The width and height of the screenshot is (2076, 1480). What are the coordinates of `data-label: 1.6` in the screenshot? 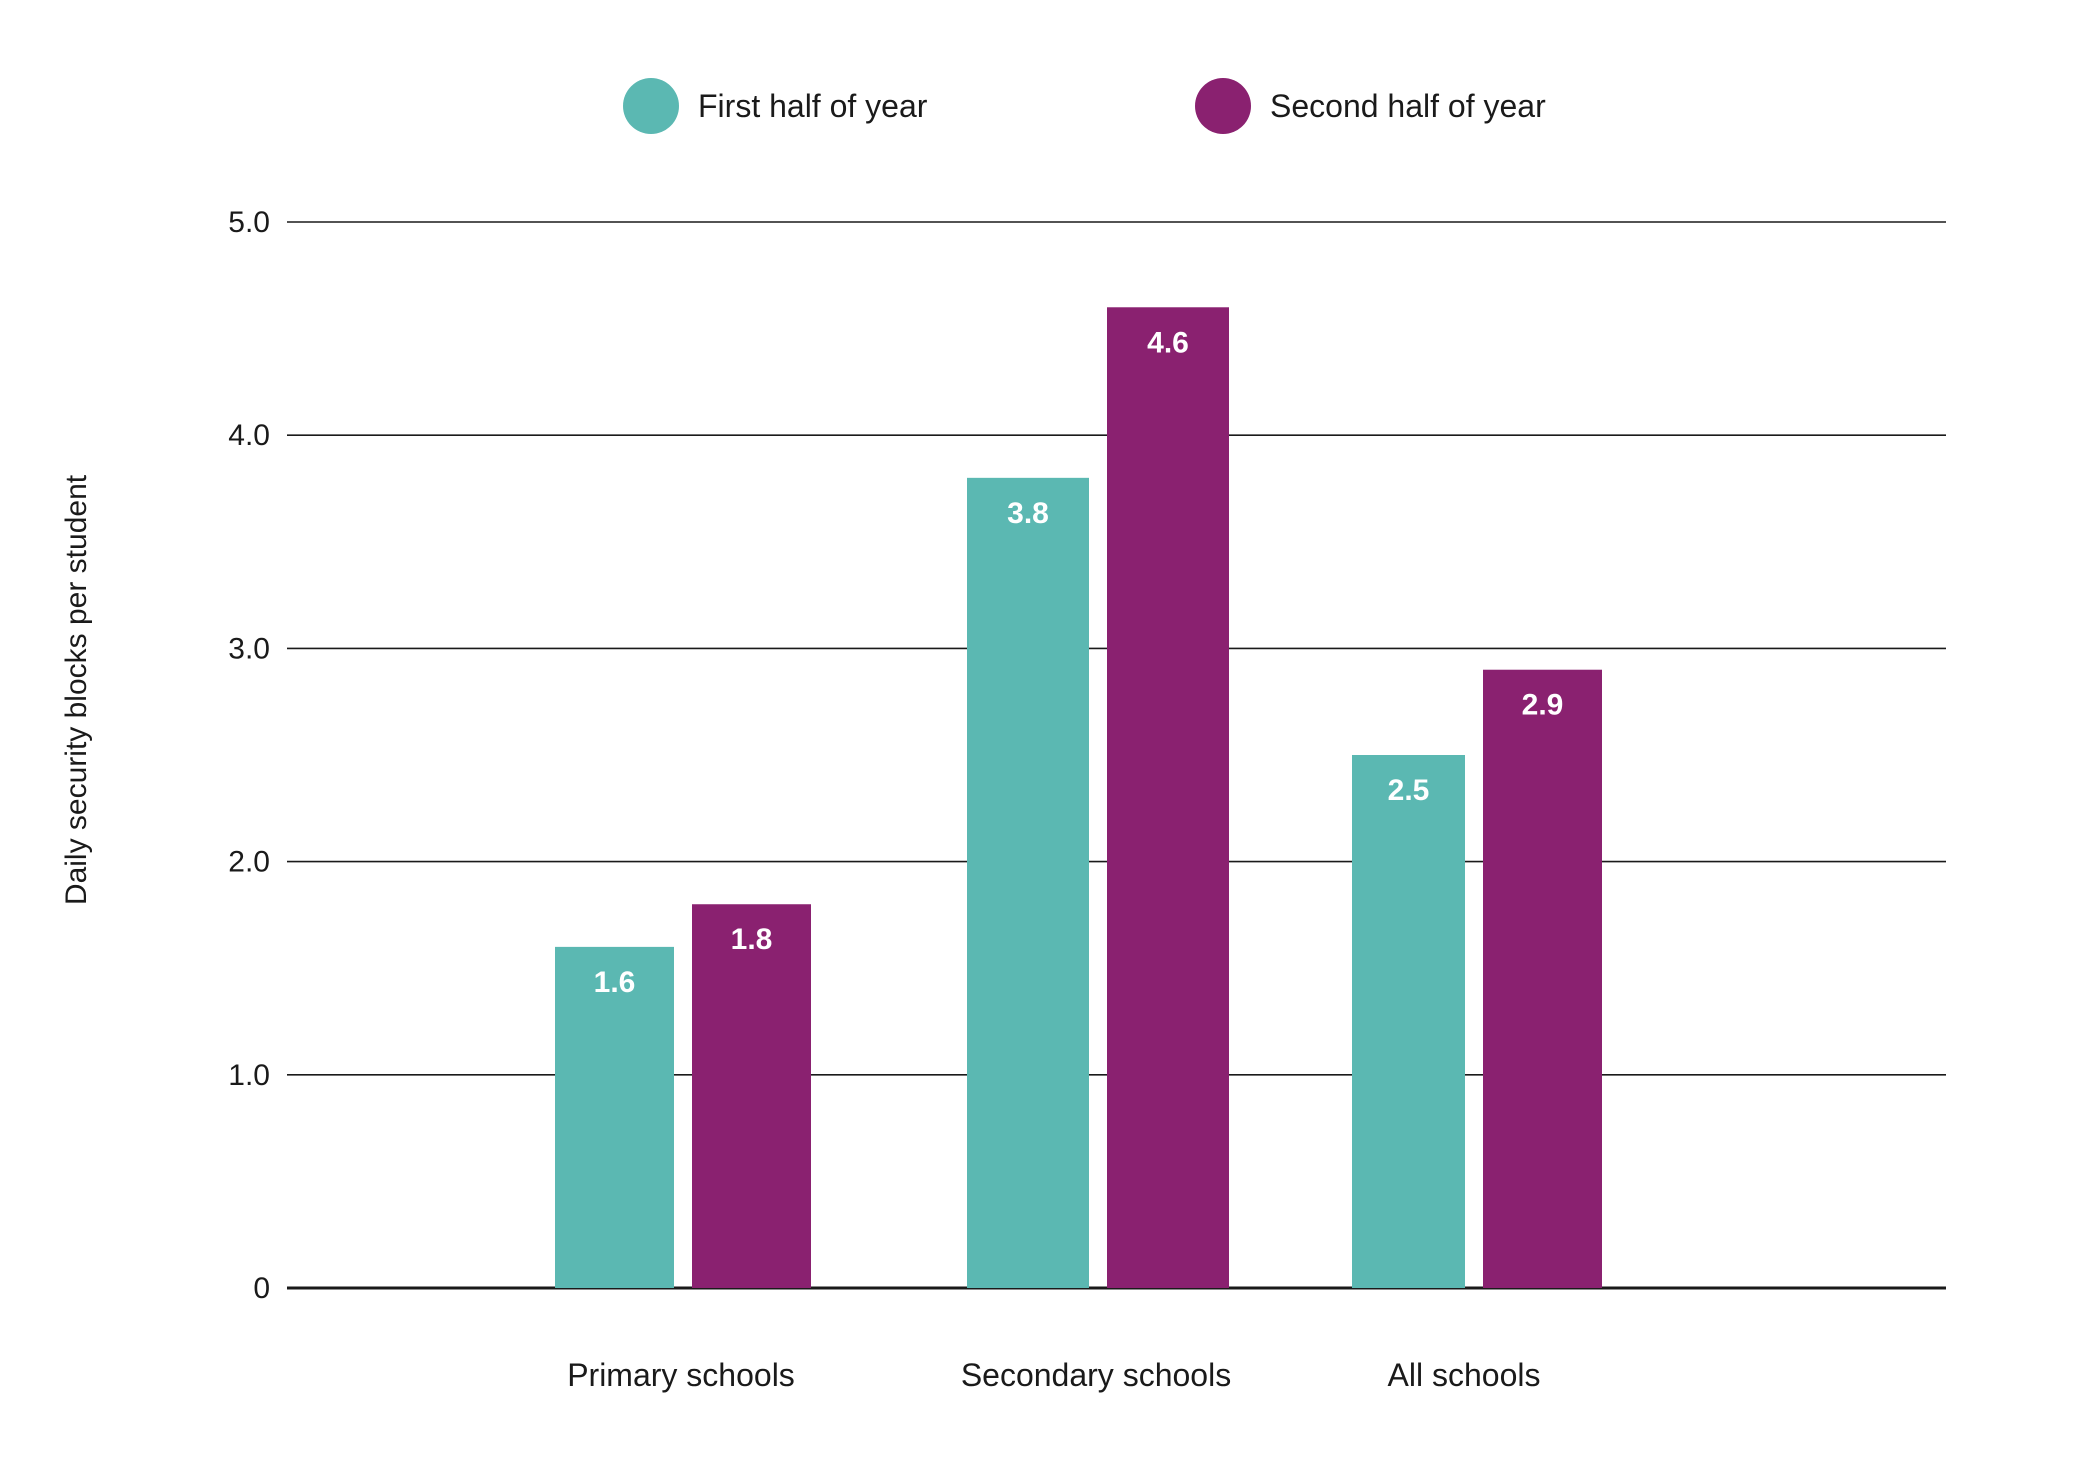 It's located at (615, 982).